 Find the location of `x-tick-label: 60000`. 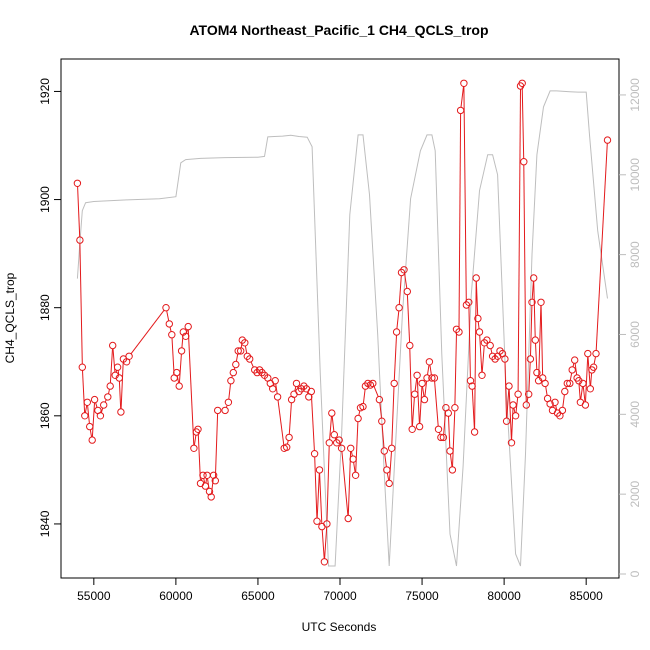

x-tick-label: 60000 is located at coordinates (176, 596).